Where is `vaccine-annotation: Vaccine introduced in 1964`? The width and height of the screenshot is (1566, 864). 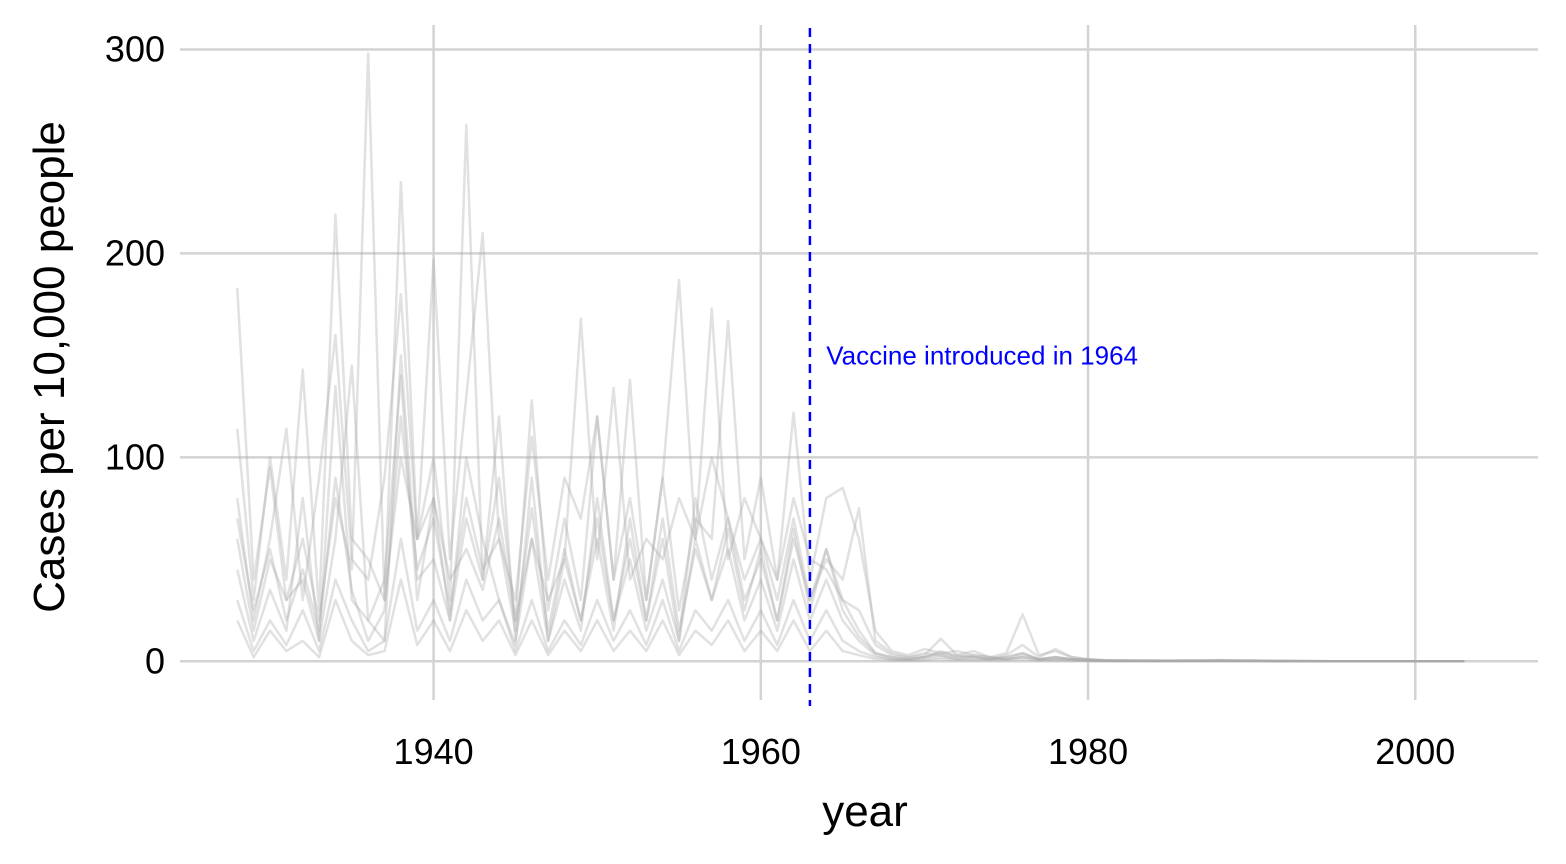 vaccine-annotation: Vaccine introduced in 1964 is located at coordinates (982, 355).